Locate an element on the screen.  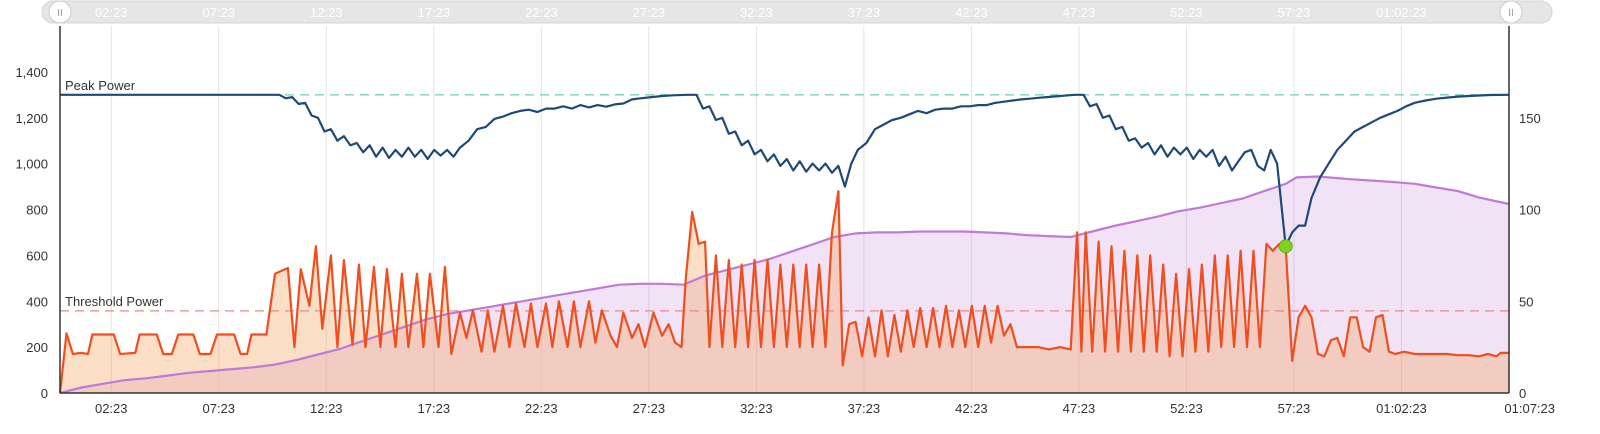
selection-marker is located at coordinates (1285, 246).